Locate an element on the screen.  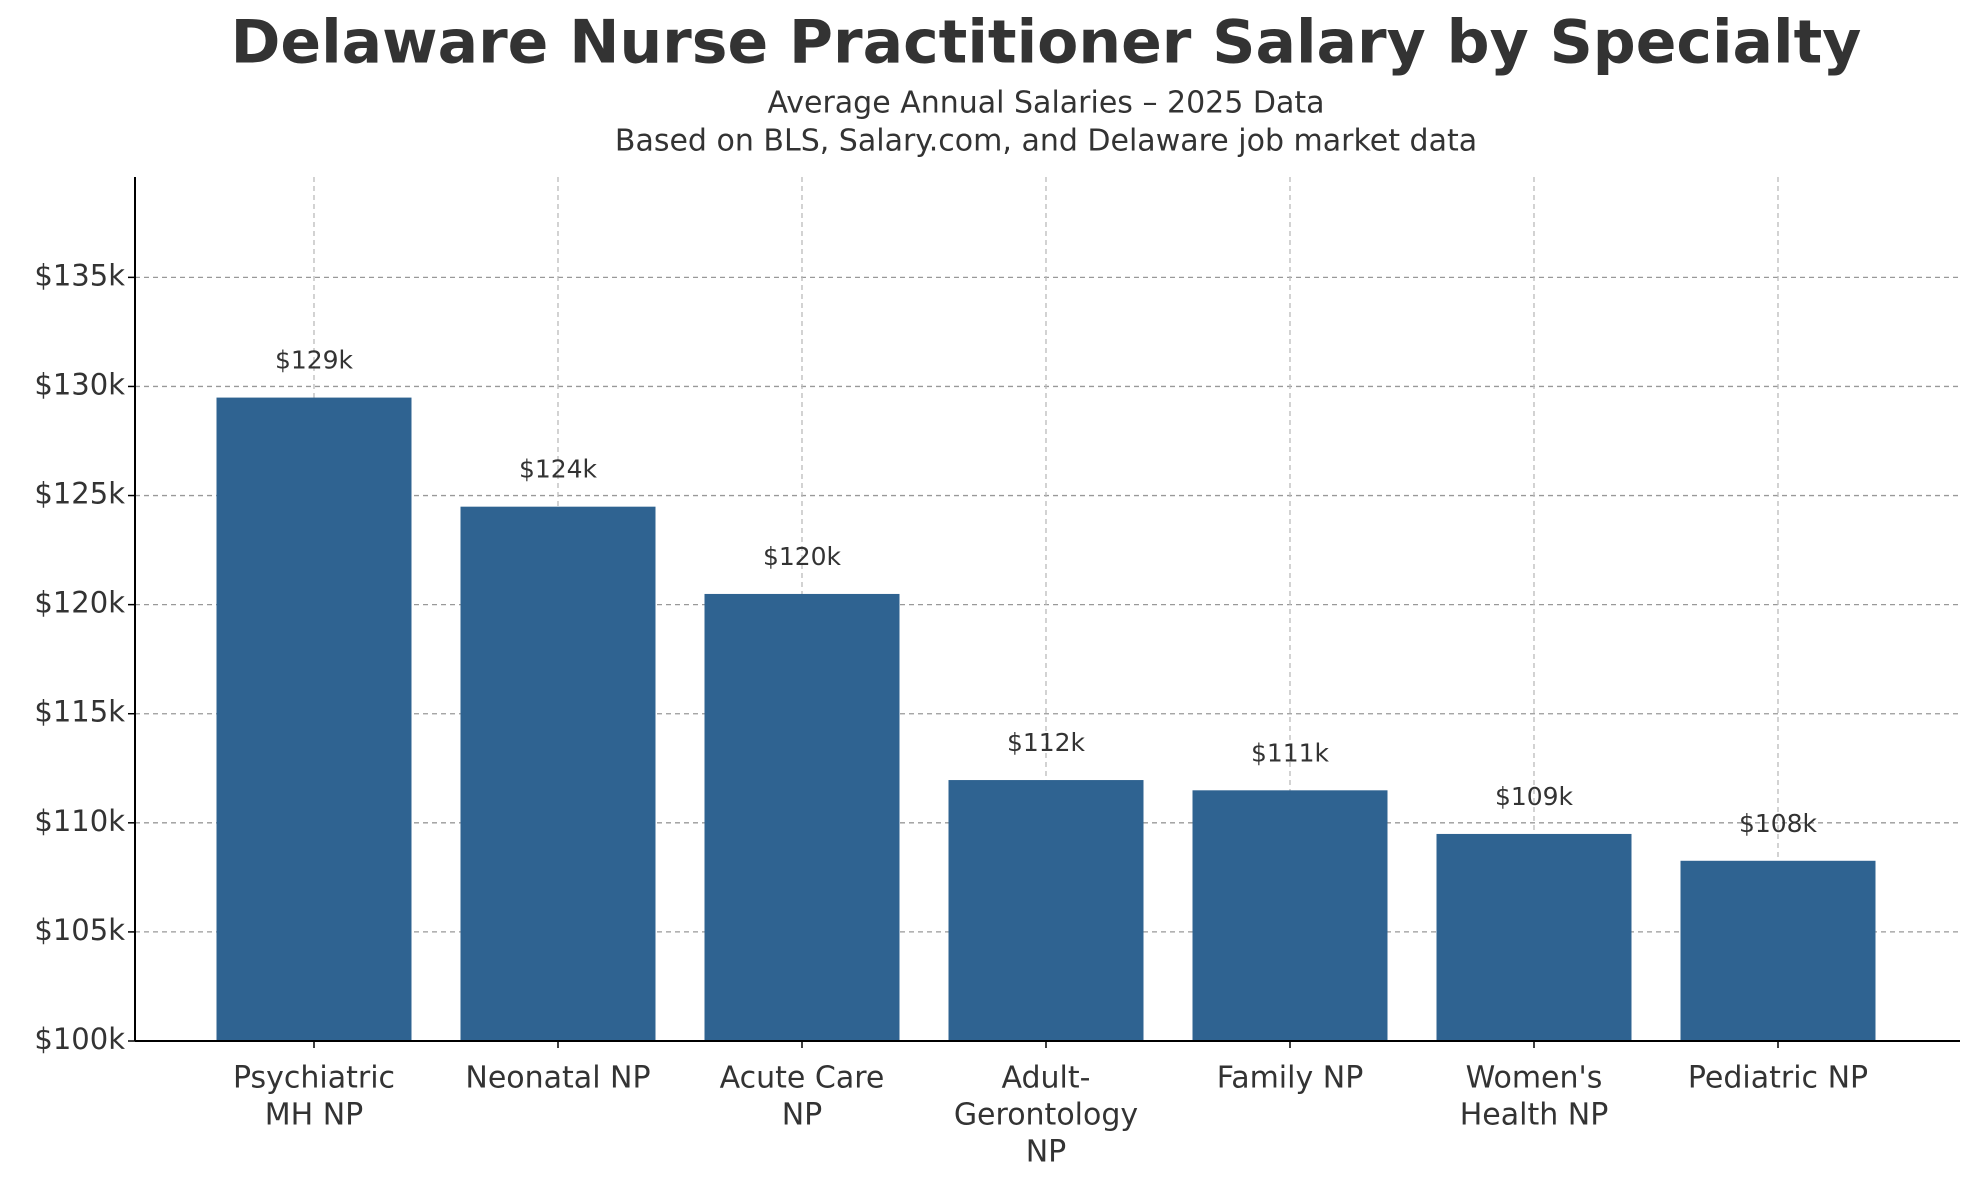
y-tick-label: $100k is located at coordinates (79, 1039).